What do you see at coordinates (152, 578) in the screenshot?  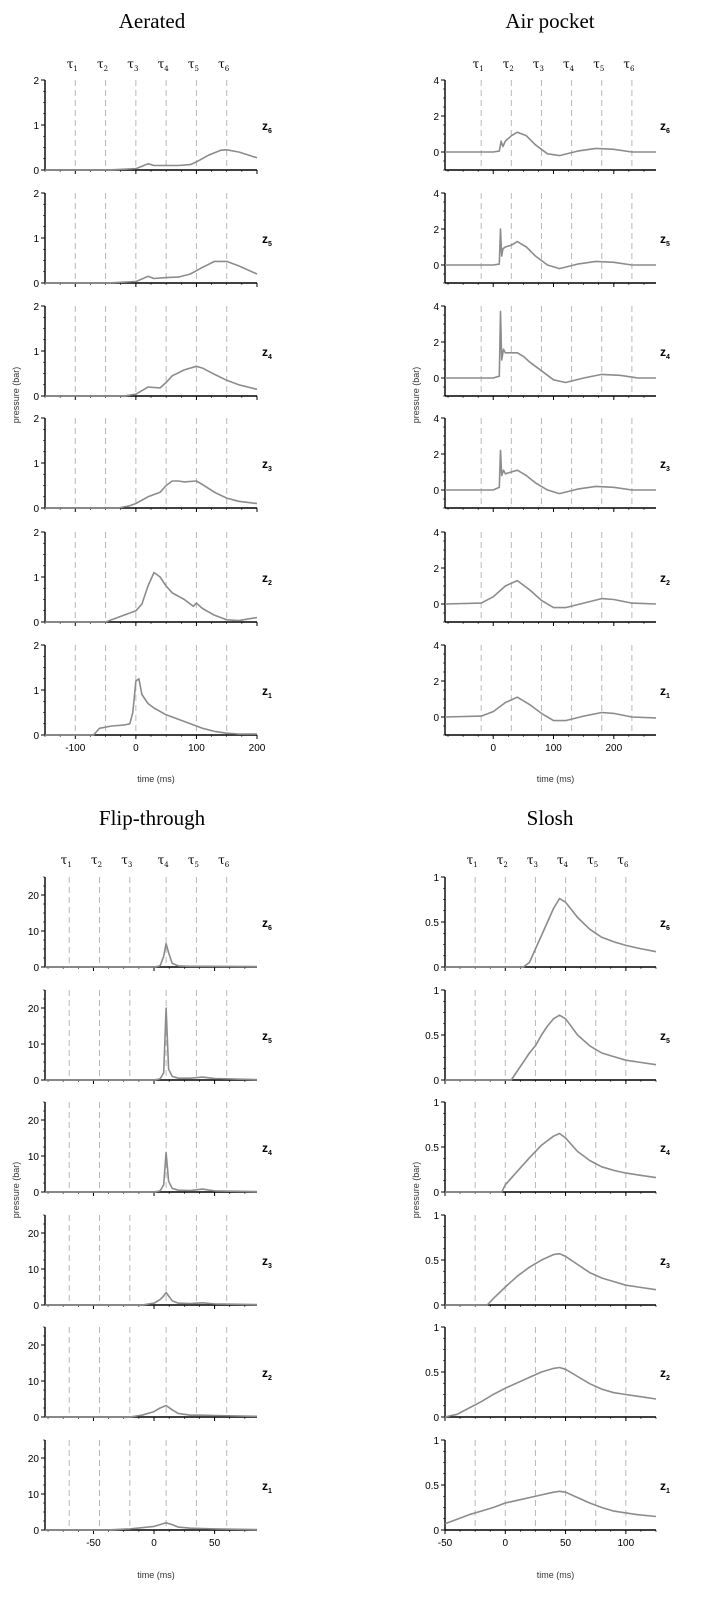 I see `panel-z2: 0 1 2 z2` at bounding box center [152, 578].